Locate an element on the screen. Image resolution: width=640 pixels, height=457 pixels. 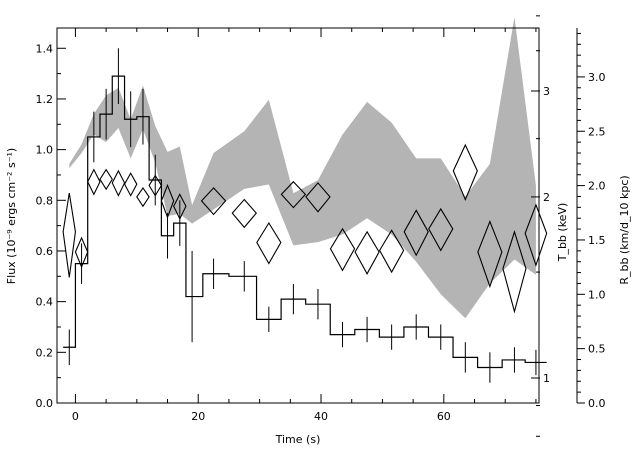
radius-tick-label: 0.5 is located at coordinates (597, 349).